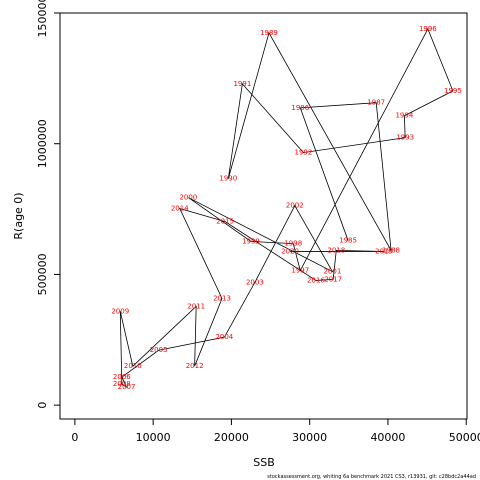 The width and height of the screenshot is (480, 480). I want to click on year-point: 2007, so click(127, 387).